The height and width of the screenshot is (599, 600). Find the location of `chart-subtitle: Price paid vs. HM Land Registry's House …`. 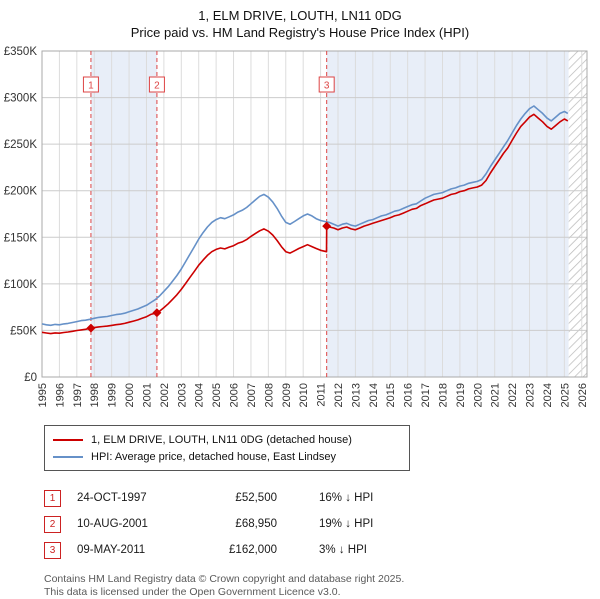

chart-subtitle: Price paid vs. HM Land Registry's House … is located at coordinates (300, 32).